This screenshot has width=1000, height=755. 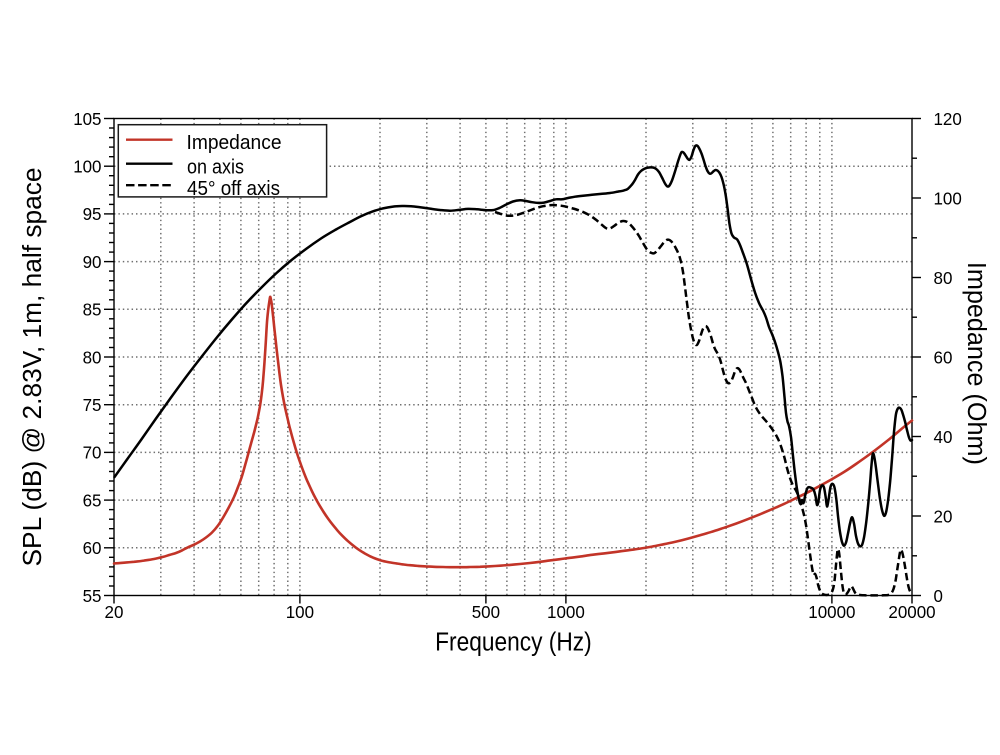 What do you see at coordinates (948, 119) in the screenshot?
I see `svg-text: 120` at bounding box center [948, 119].